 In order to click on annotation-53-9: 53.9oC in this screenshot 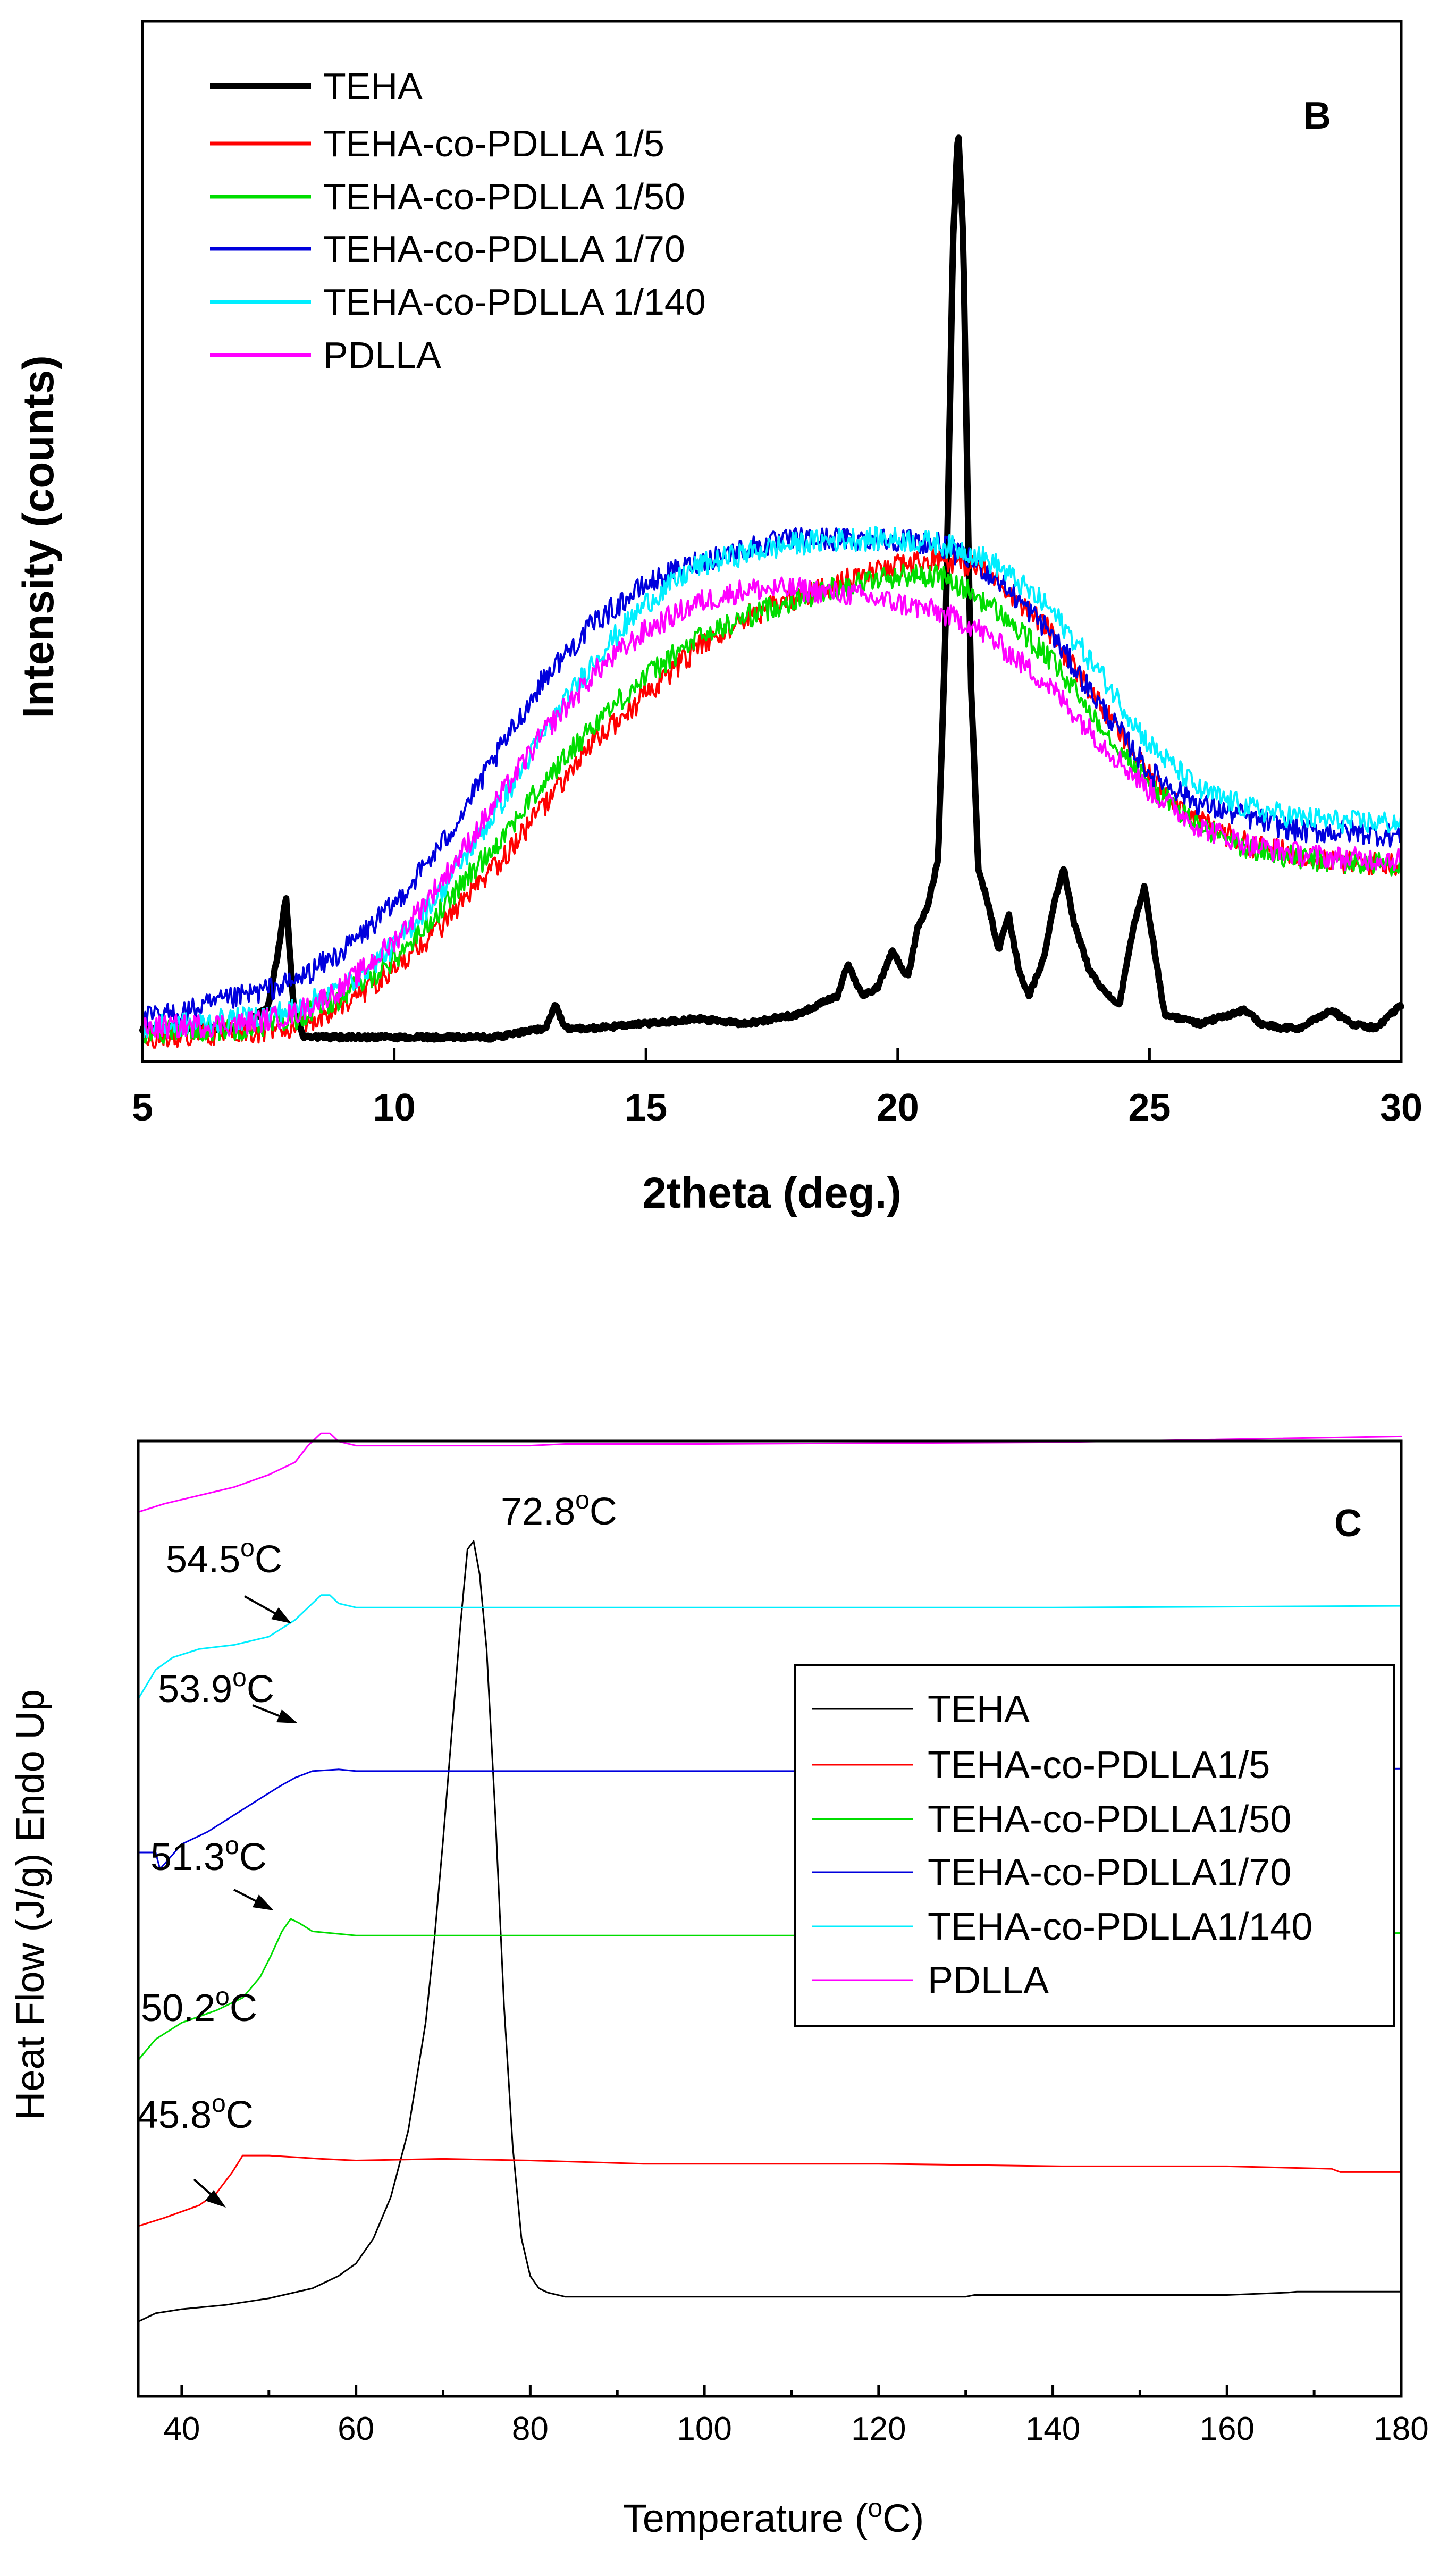, I will do `click(228, 1693)`.